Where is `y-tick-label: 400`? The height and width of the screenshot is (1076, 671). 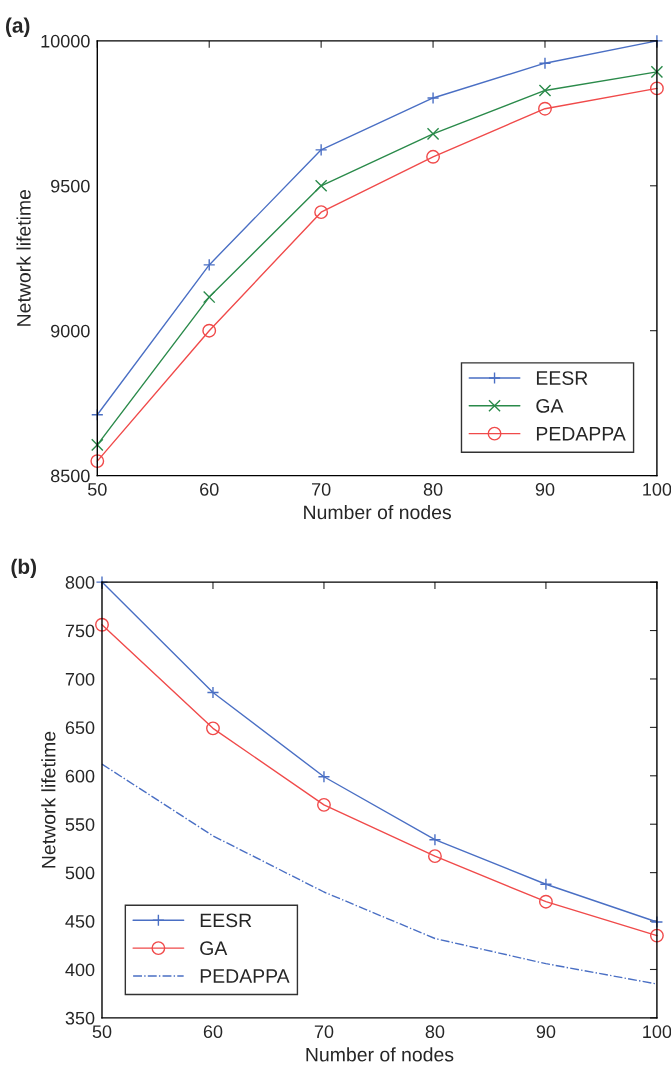
y-tick-label: 400 is located at coordinates (80, 970).